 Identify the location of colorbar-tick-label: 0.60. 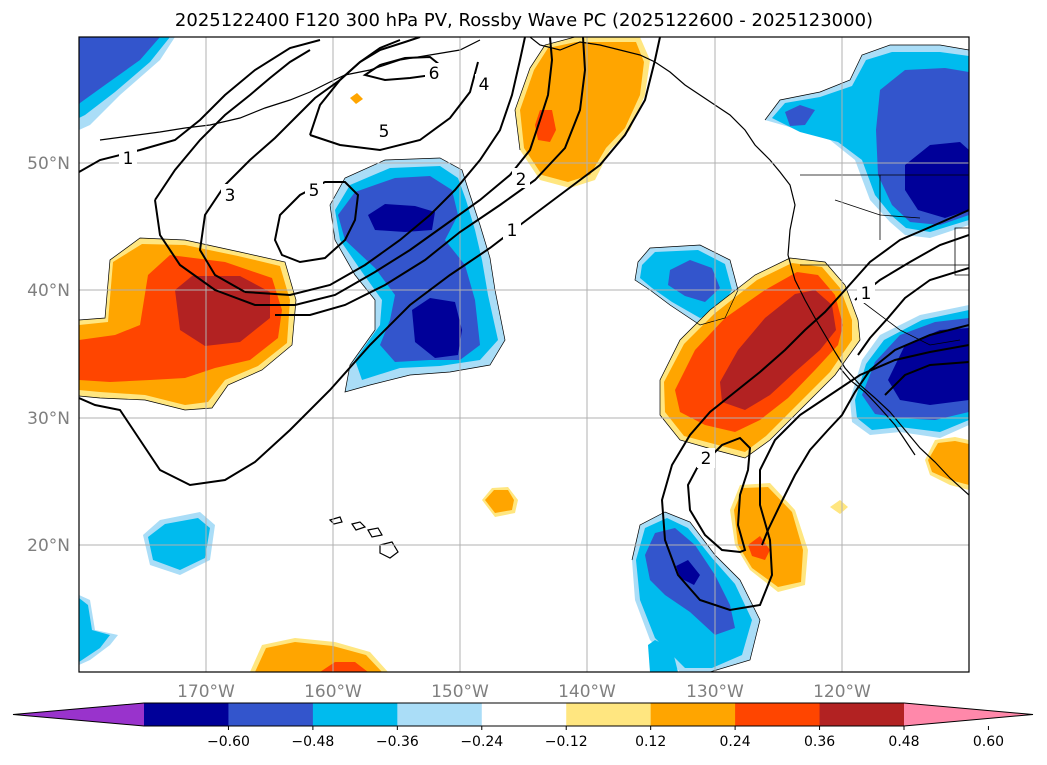
(988, 742).